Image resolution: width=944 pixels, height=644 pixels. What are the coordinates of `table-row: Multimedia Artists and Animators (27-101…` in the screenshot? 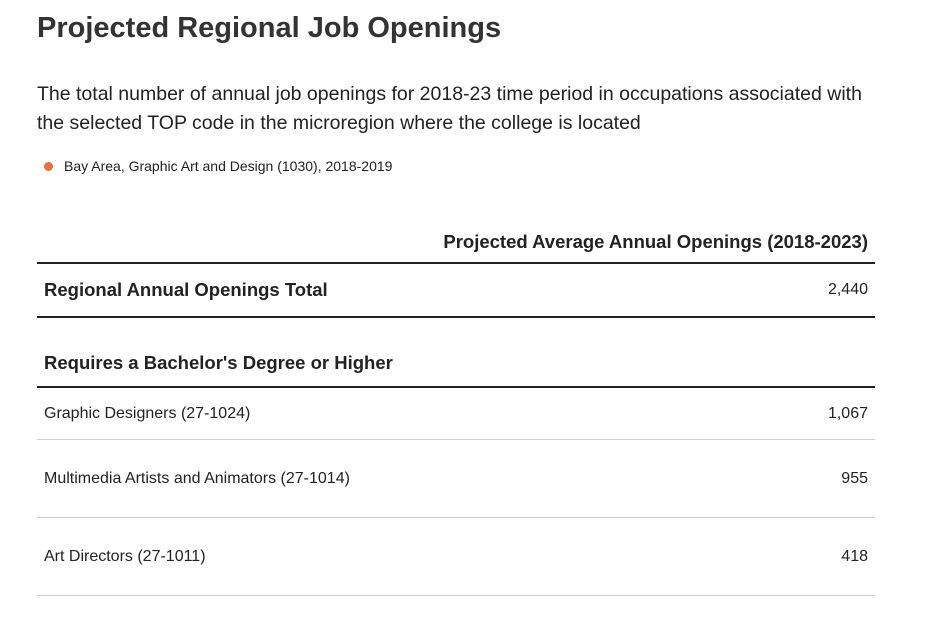 It's located at (456, 479).